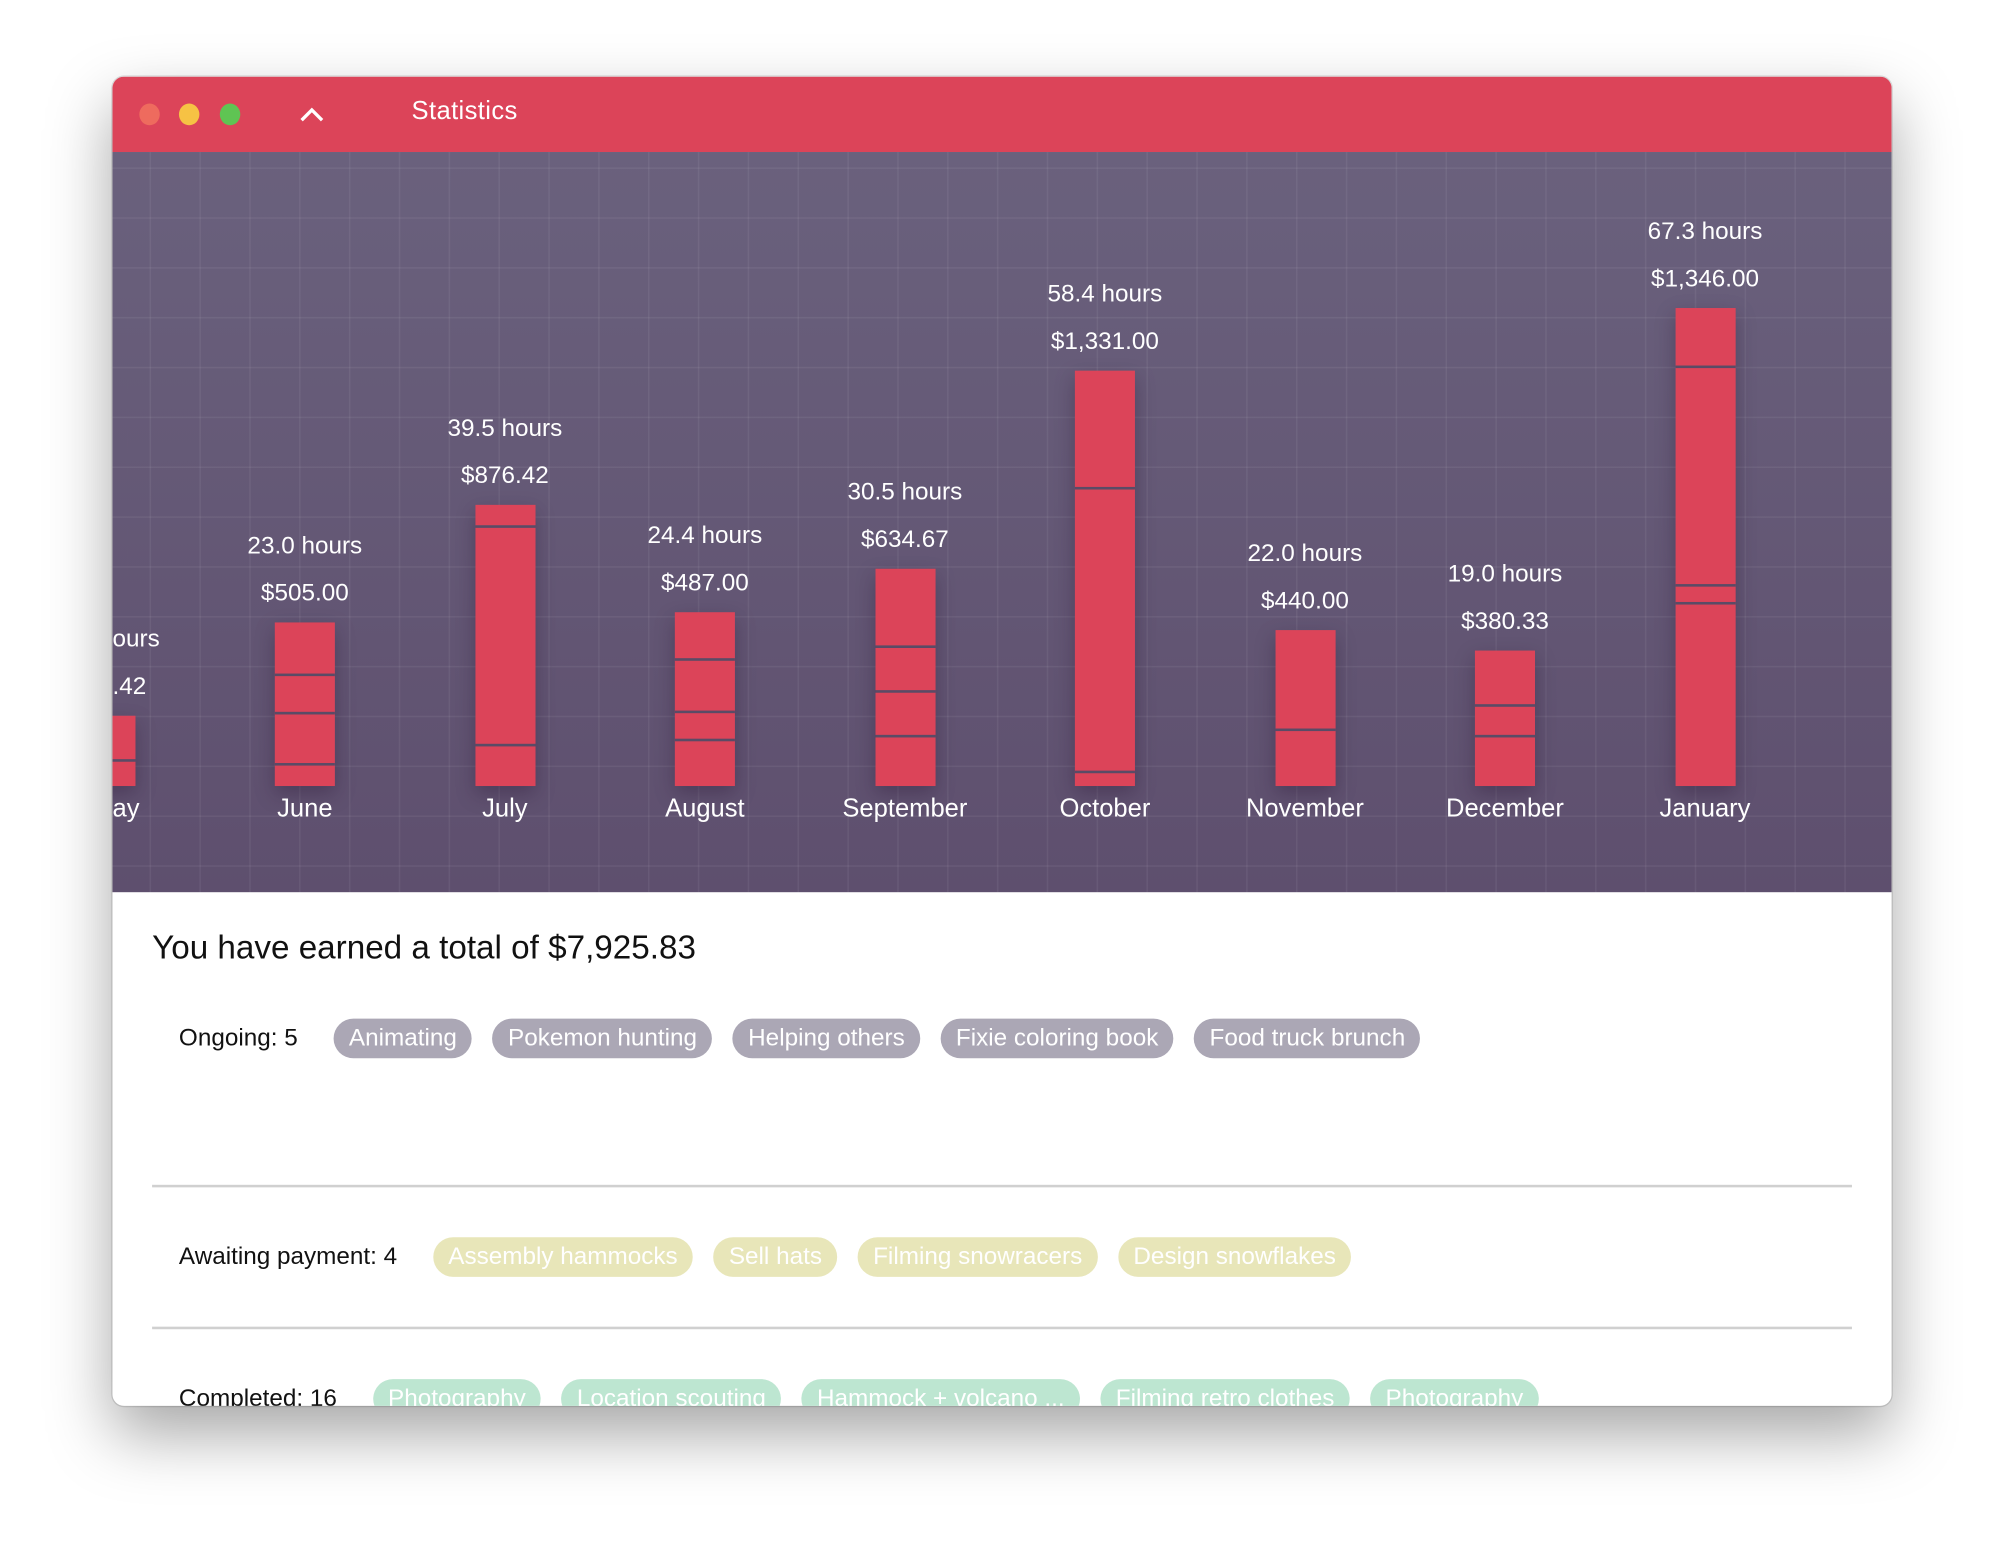 The height and width of the screenshot is (1554, 2004). Describe the element at coordinates (905, 493) in the screenshot. I see `hours-label: 30.5 hours` at that location.